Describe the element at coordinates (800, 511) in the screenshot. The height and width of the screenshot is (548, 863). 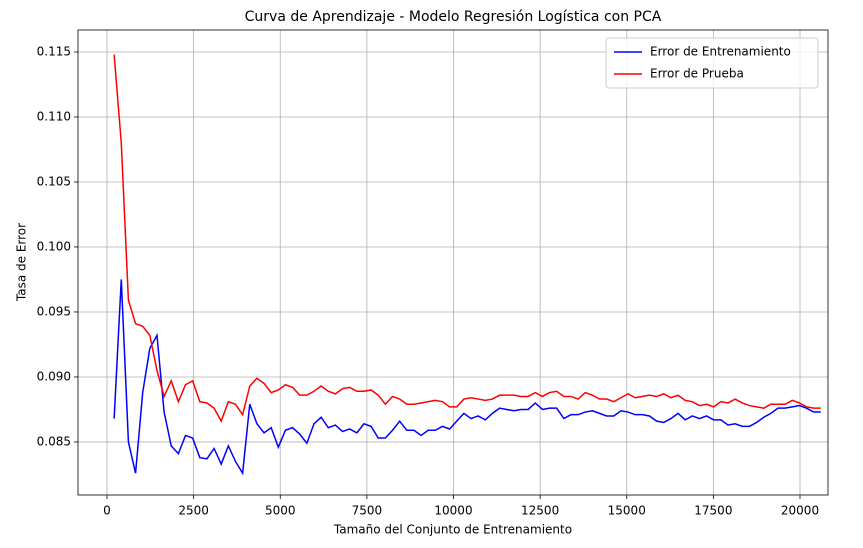
I see `x-tick-label: 20000` at that location.